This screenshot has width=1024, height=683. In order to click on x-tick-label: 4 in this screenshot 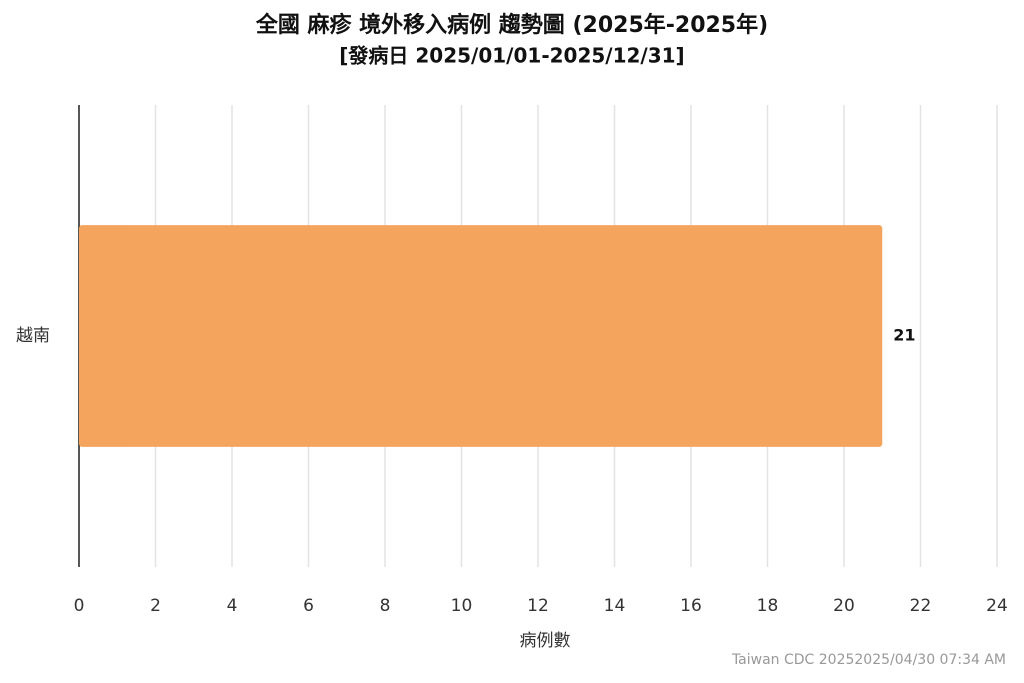, I will do `click(232, 606)`.